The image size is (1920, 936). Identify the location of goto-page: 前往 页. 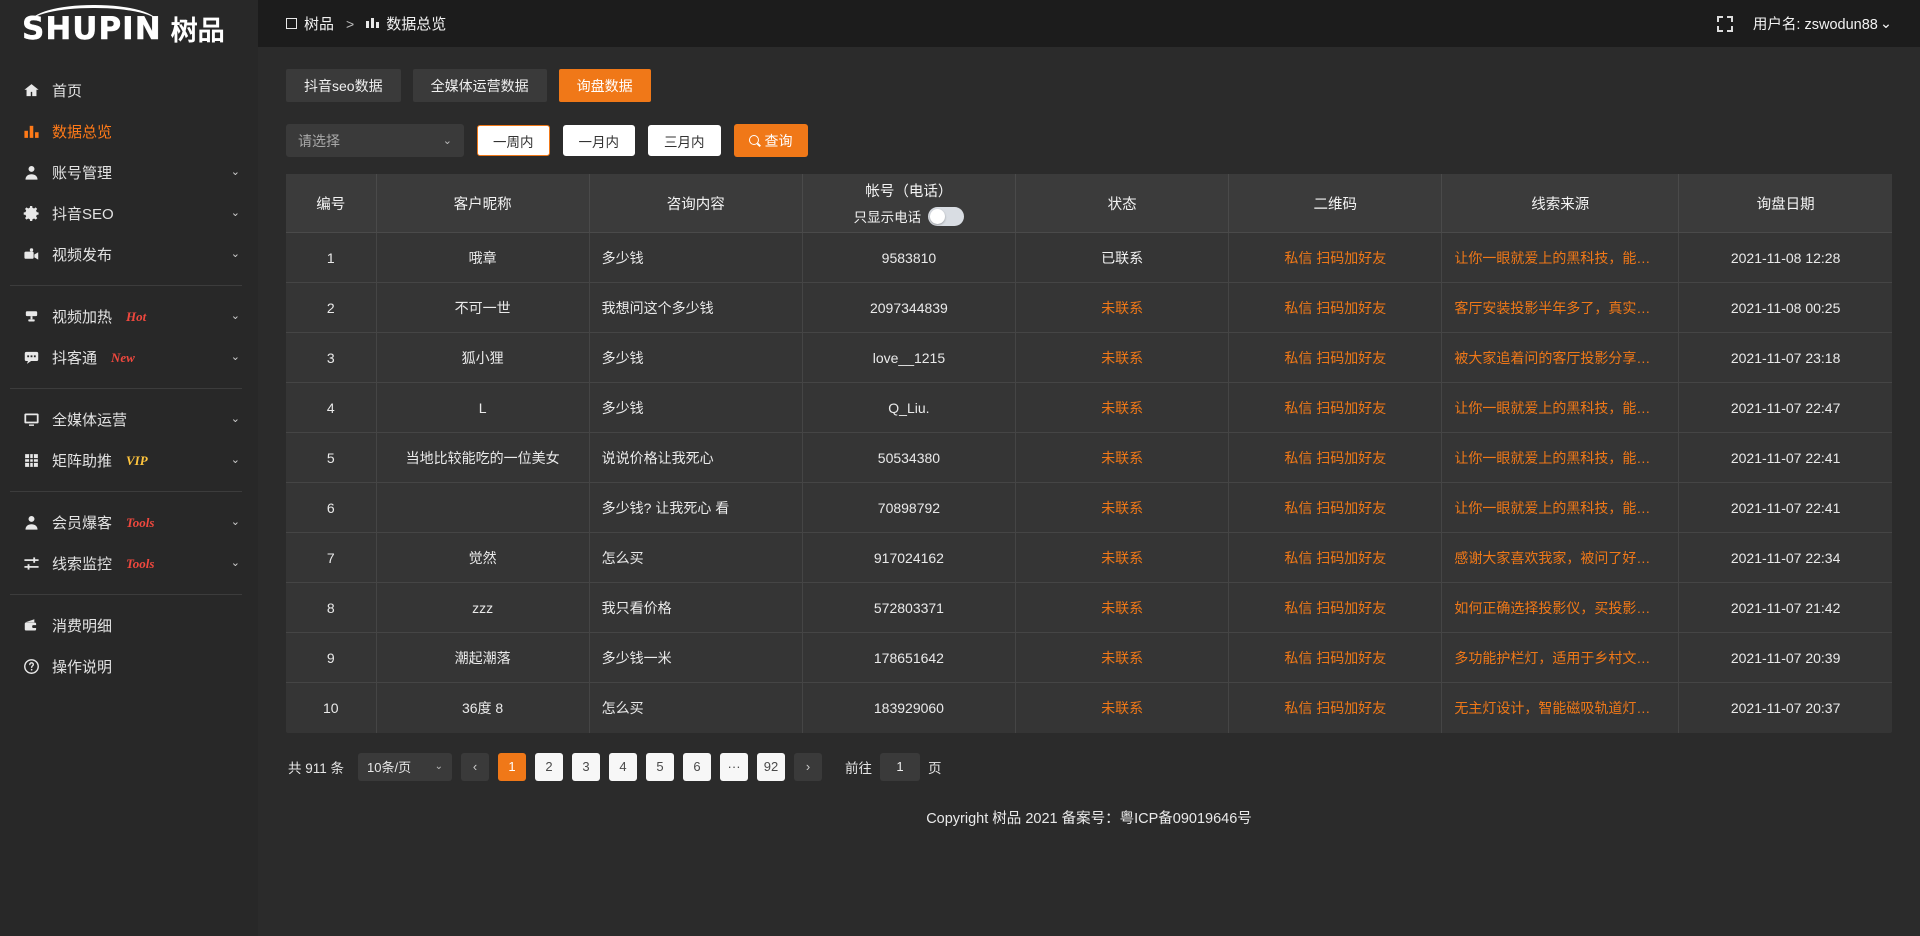
(893, 766).